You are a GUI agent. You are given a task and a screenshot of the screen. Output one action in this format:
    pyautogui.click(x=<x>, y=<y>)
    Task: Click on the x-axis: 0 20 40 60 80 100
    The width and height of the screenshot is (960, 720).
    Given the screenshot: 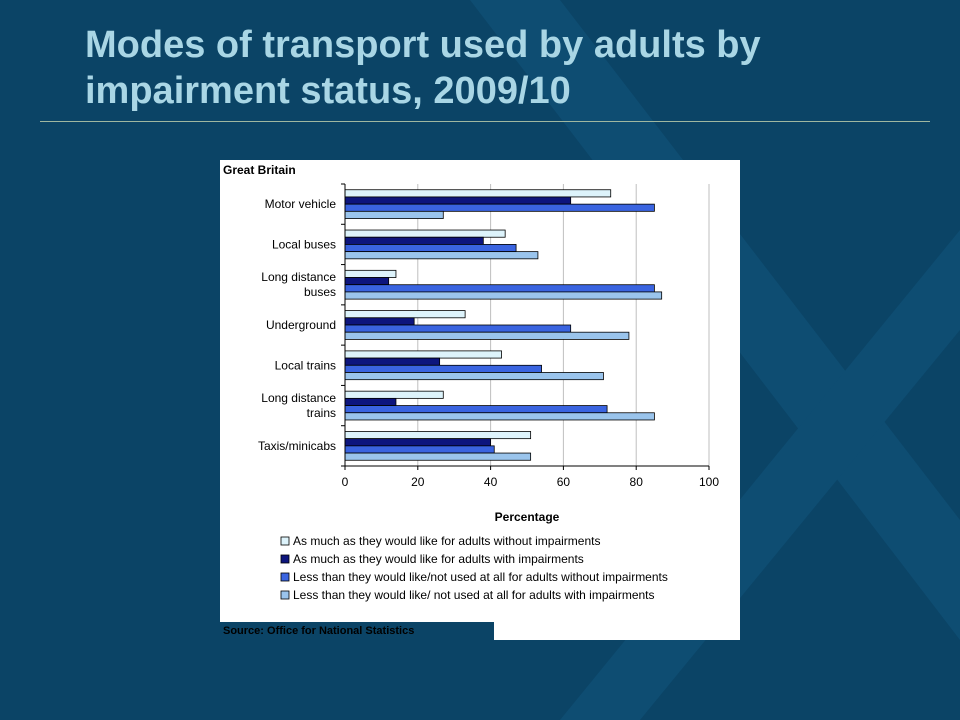 What is the action you would take?
    pyautogui.click(x=530, y=477)
    